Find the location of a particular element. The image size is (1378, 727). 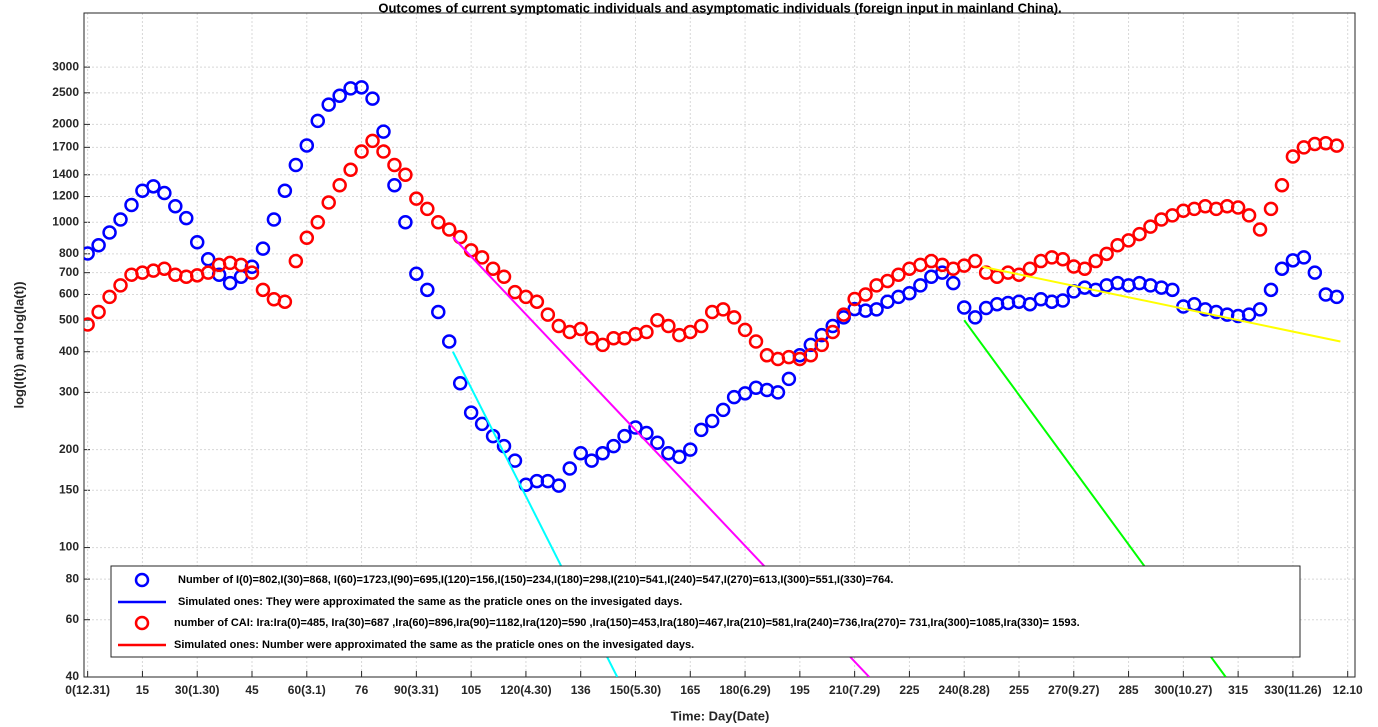

x-tick-label: 15 is located at coordinates (143, 690).